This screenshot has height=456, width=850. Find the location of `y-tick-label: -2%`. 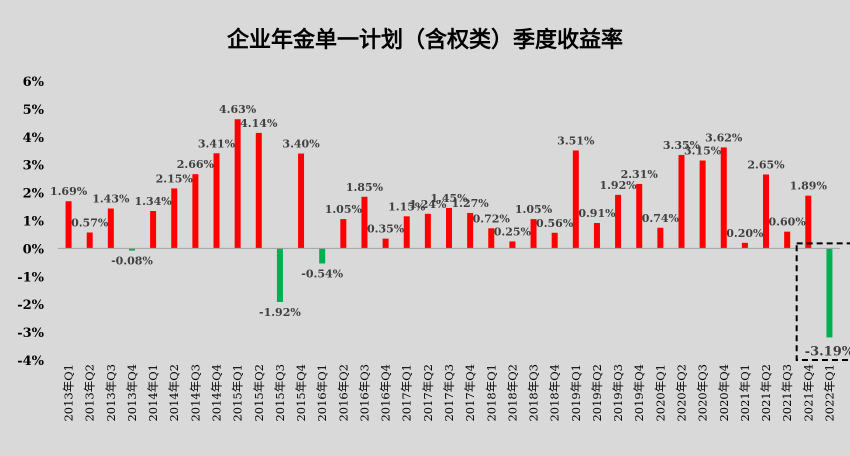

y-tick-label: -2% is located at coordinates (30, 305).